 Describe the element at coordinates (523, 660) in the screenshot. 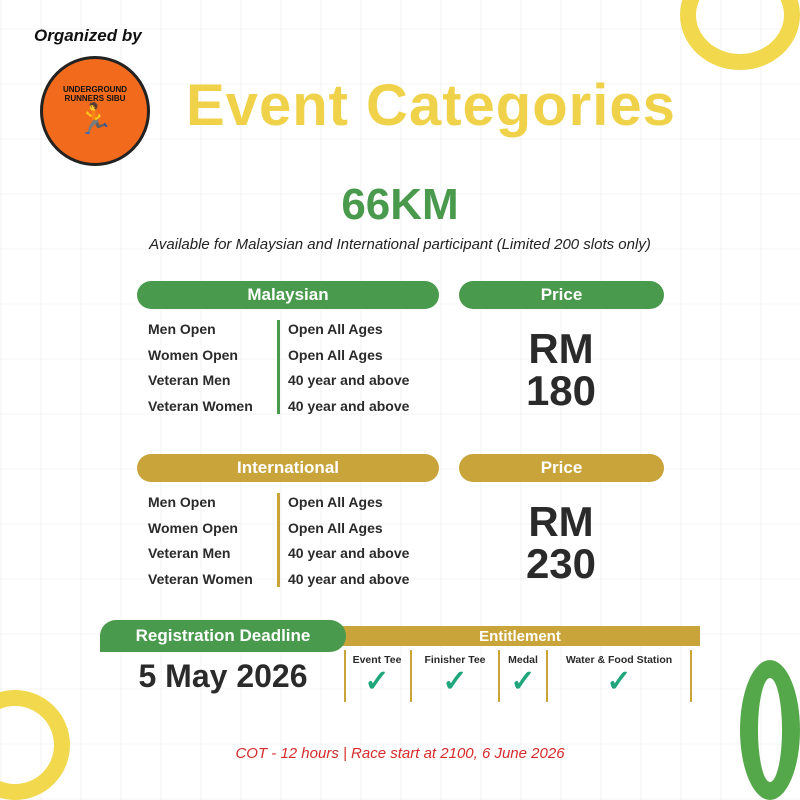

I see `entitlement-name: Medal` at that location.